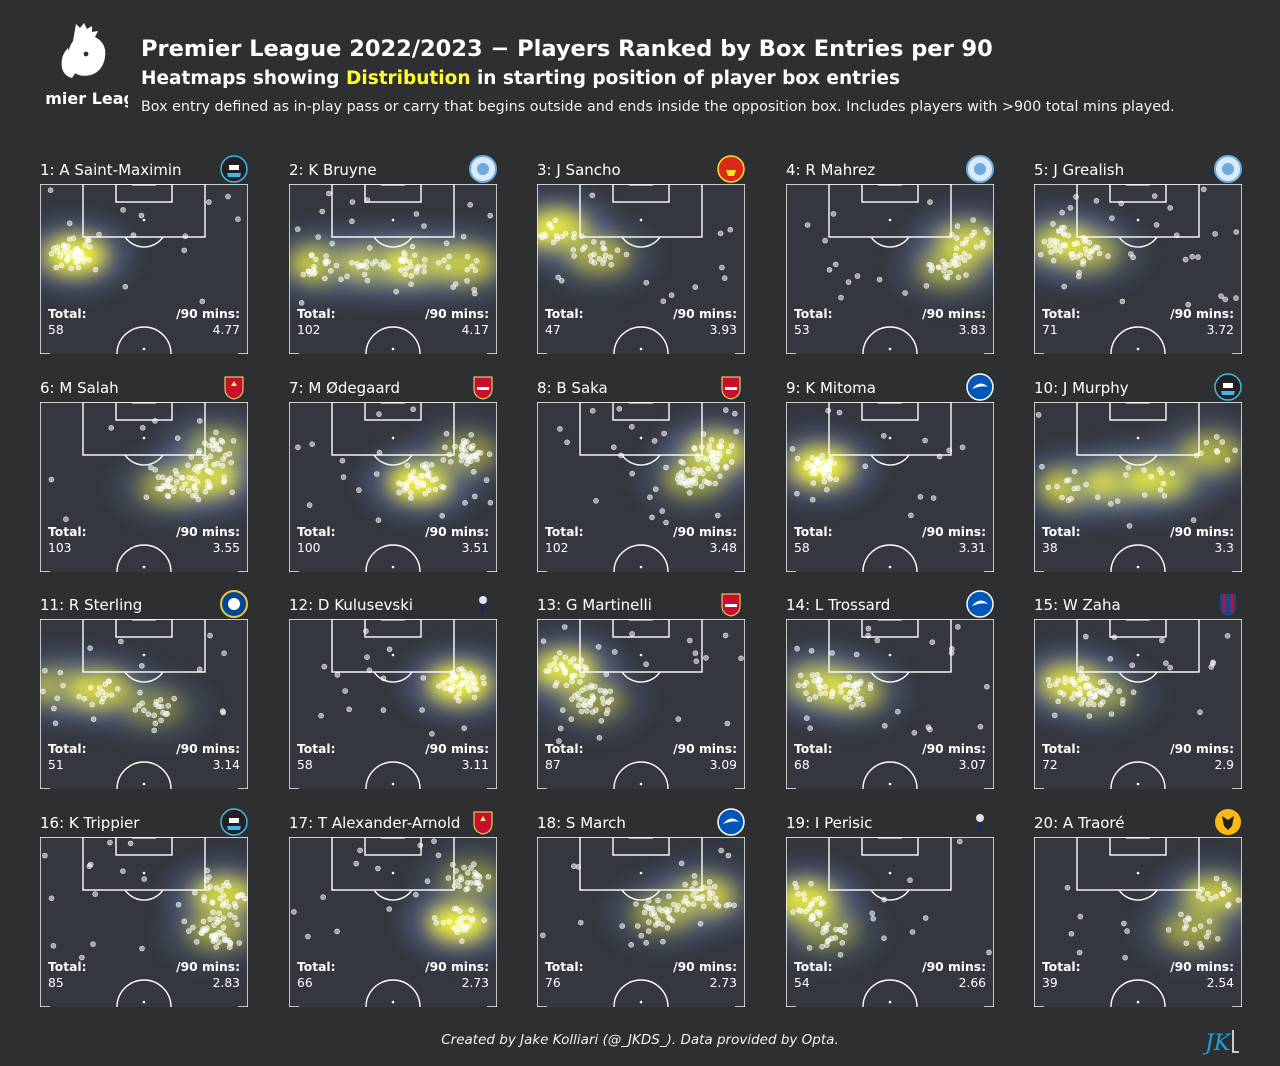  I want to click on total-label: Total:, so click(316, 314).